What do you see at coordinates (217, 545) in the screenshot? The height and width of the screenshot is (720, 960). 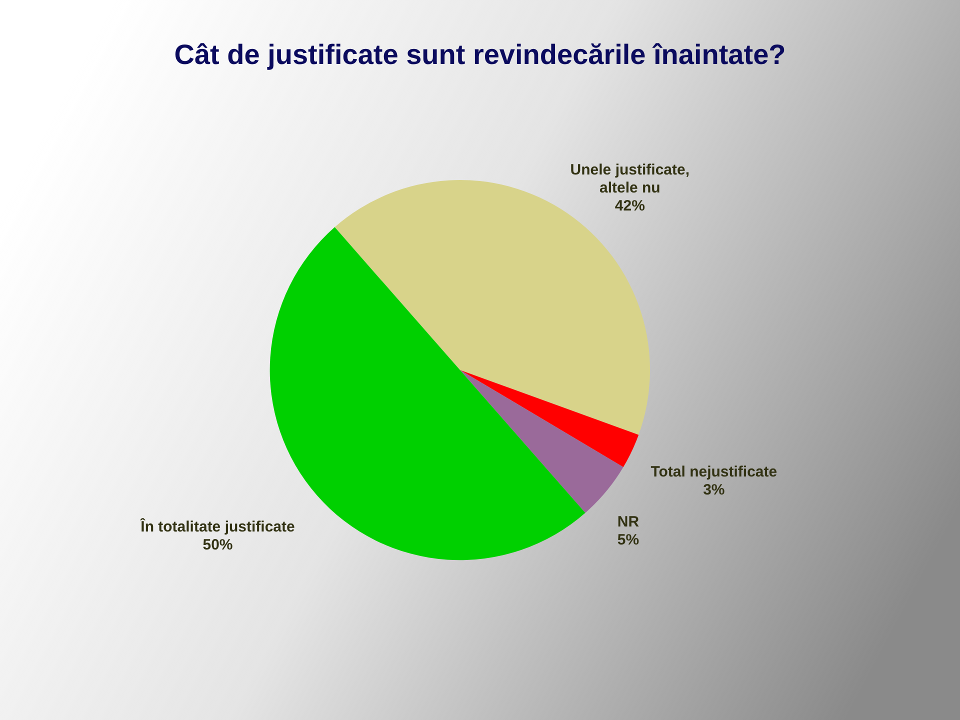 I see `data-label: 50%` at bounding box center [217, 545].